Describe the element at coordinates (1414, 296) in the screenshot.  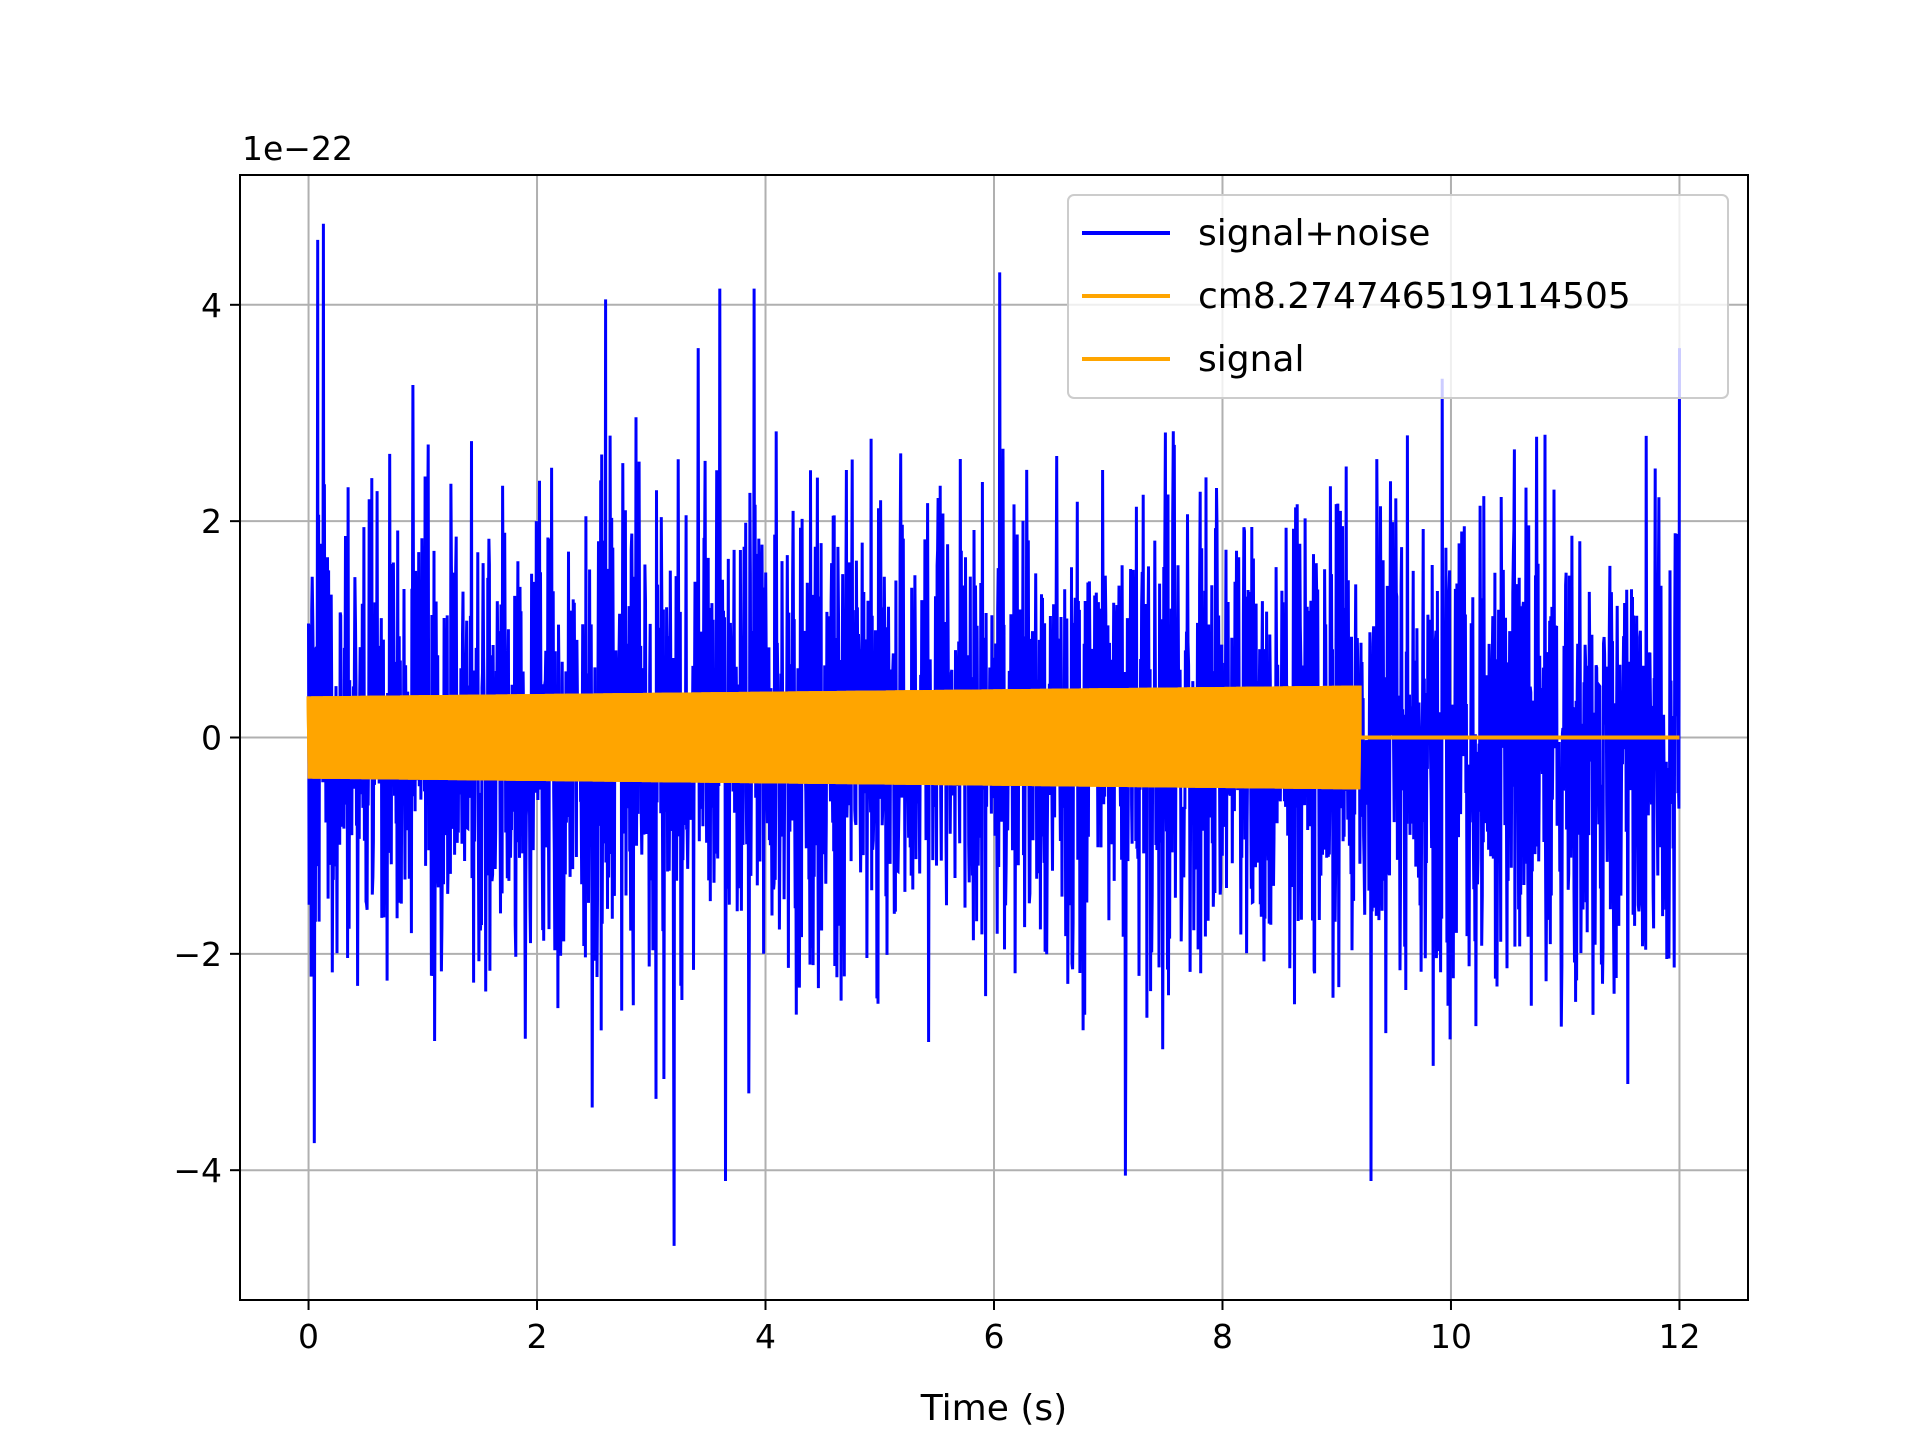
I see `legend-label: cm8.274746519114505` at that location.